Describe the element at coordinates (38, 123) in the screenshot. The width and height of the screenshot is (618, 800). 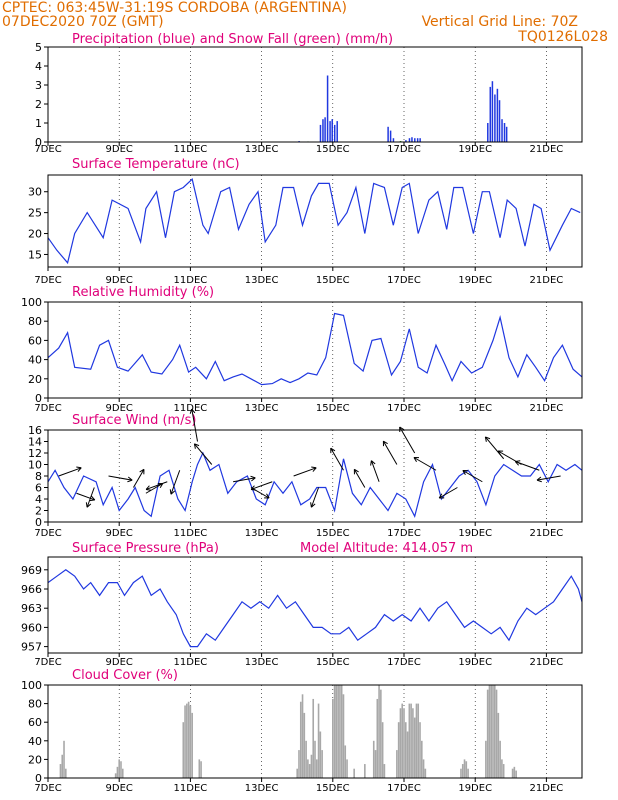
I see `y-tick-label: 1` at that location.